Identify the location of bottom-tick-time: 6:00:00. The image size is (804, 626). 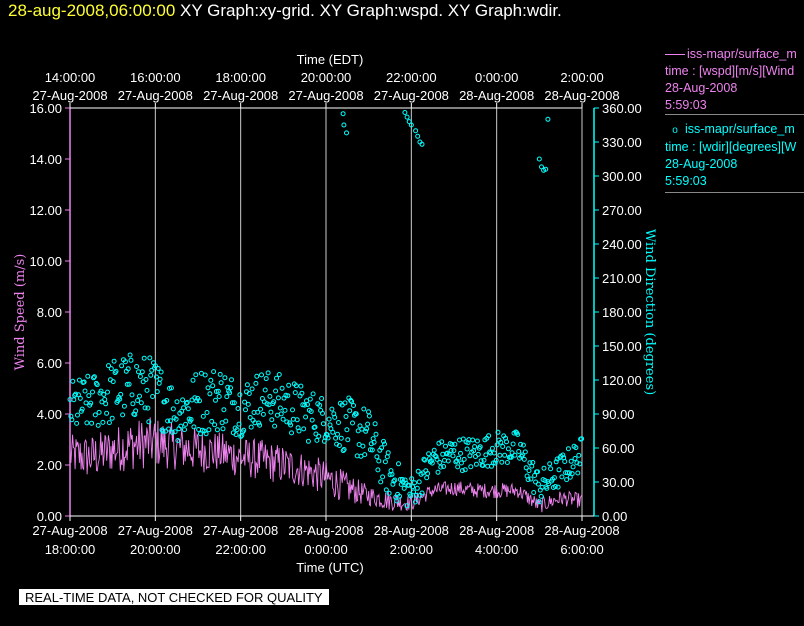
(581, 549).